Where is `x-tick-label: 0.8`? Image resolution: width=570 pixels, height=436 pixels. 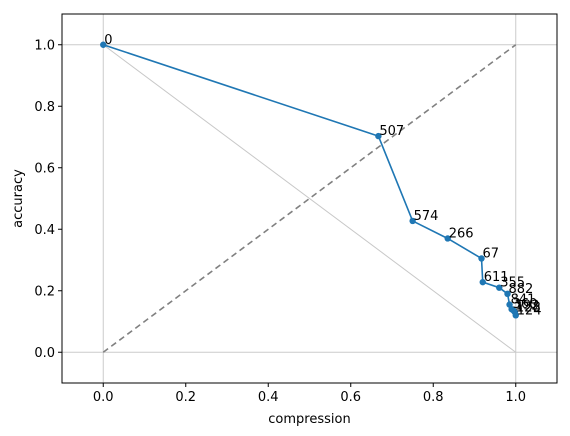 x-tick-label: 0.8 is located at coordinates (433, 397).